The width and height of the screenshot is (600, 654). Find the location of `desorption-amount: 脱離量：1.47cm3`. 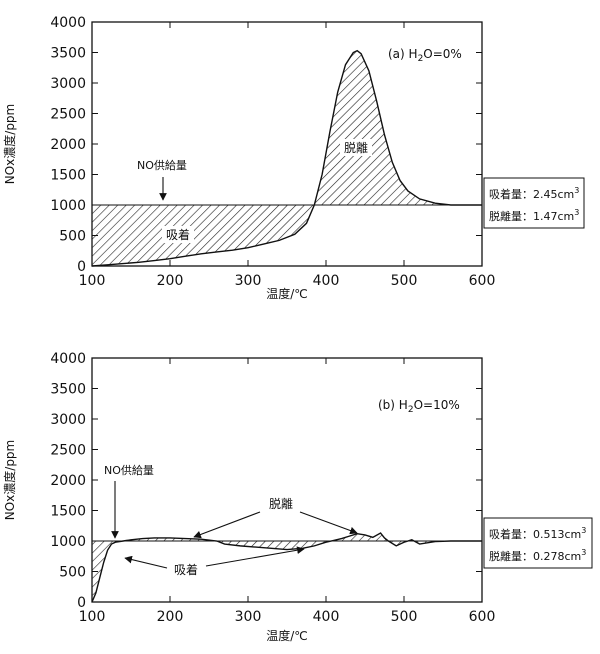

desorption-amount: 脱離量：1.47cm3 is located at coordinates (534, 215).